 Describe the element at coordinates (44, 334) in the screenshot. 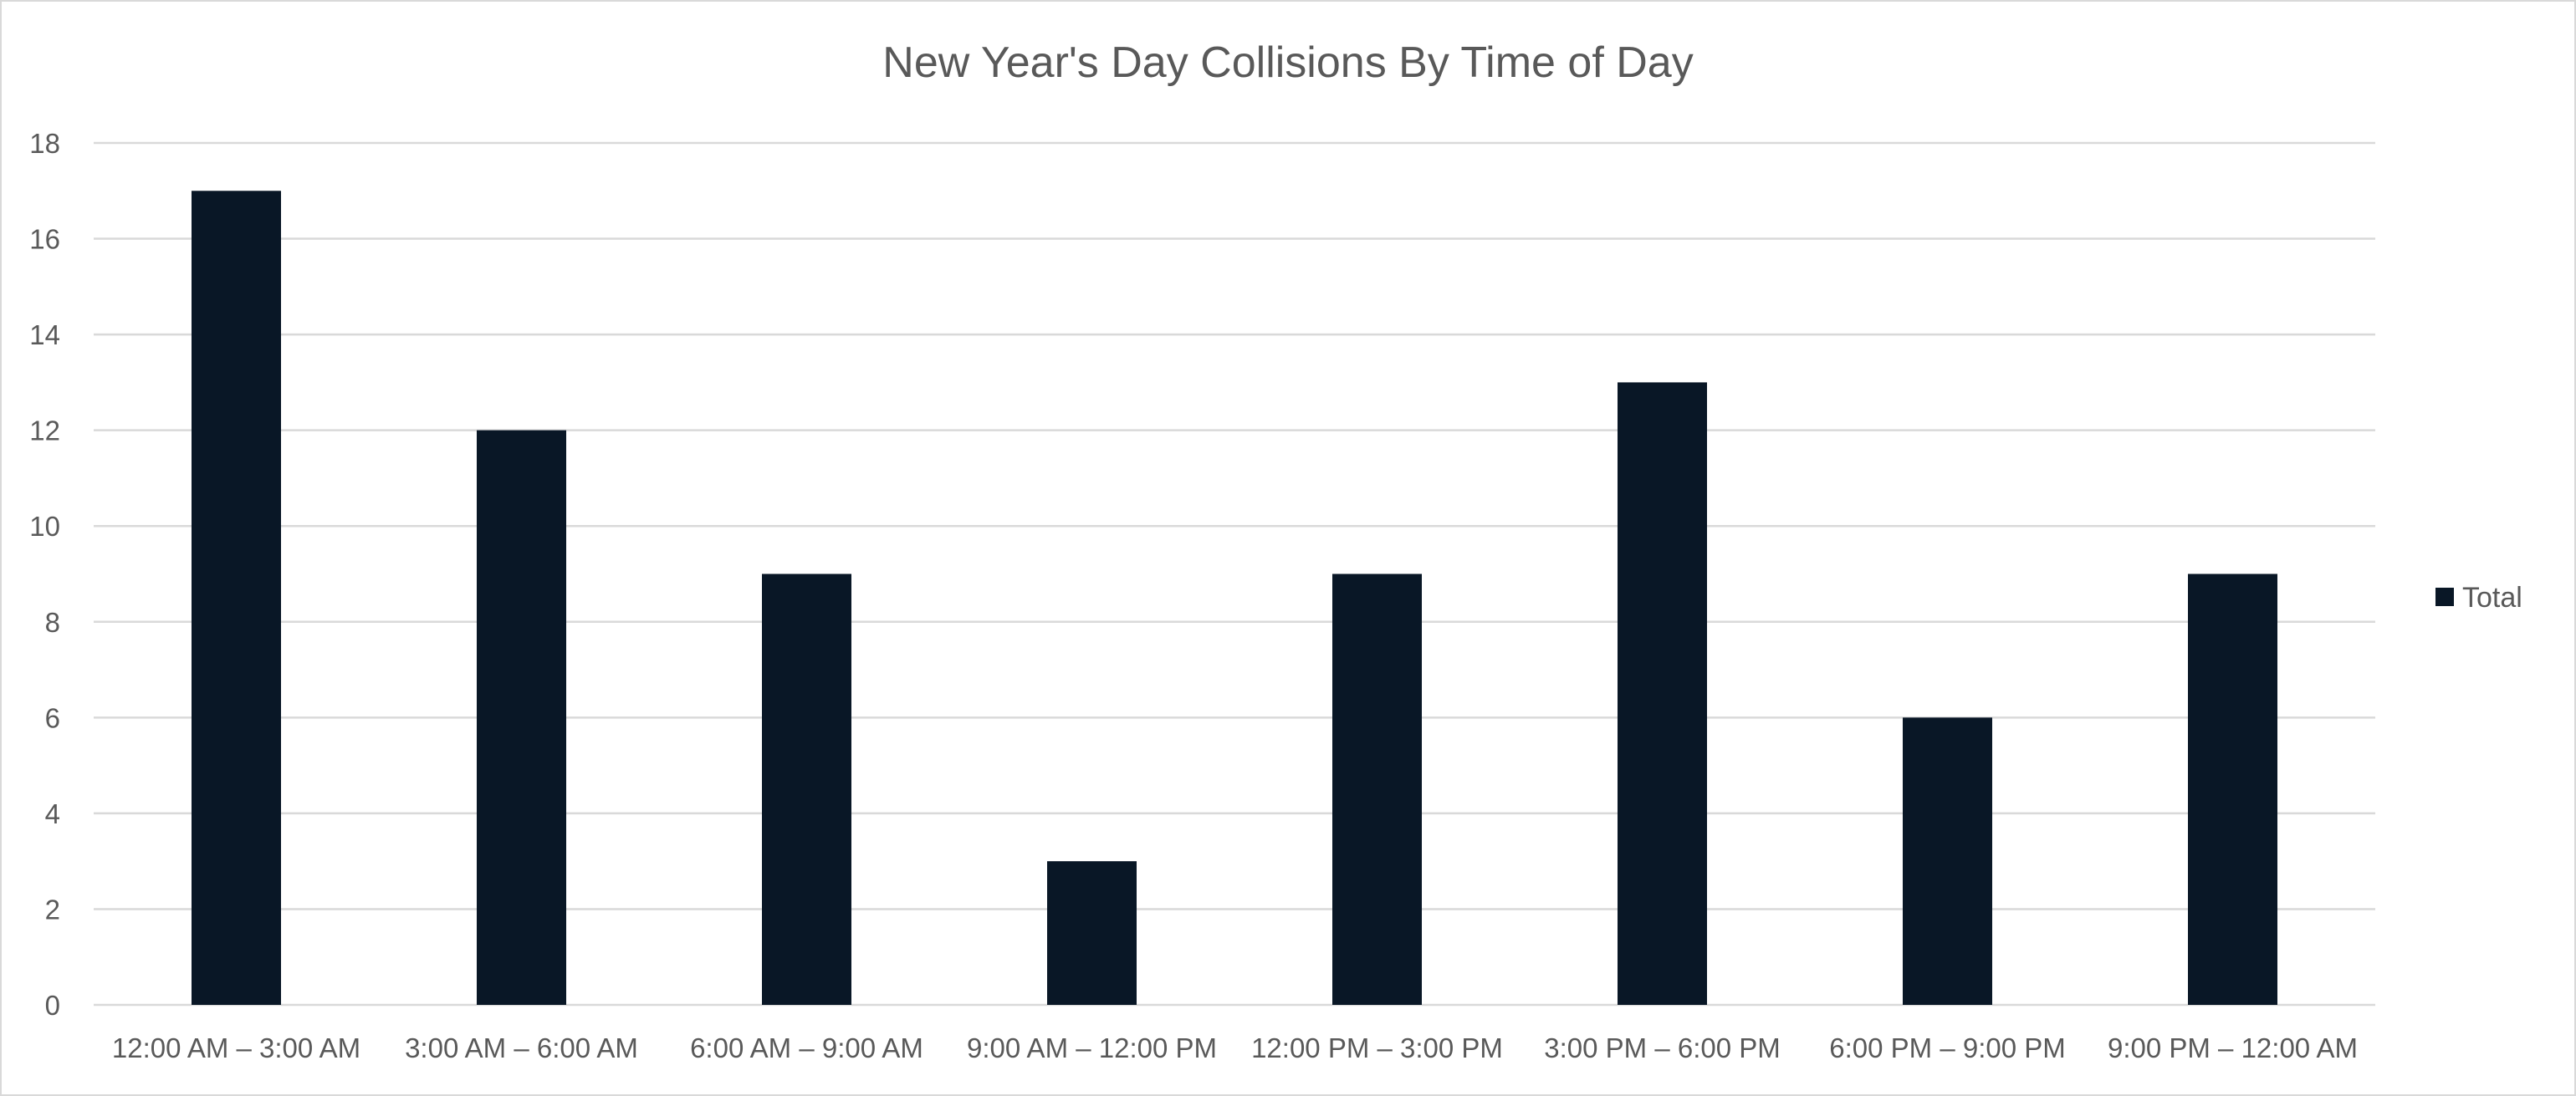

I see `y-tick-label: 14` at that location.